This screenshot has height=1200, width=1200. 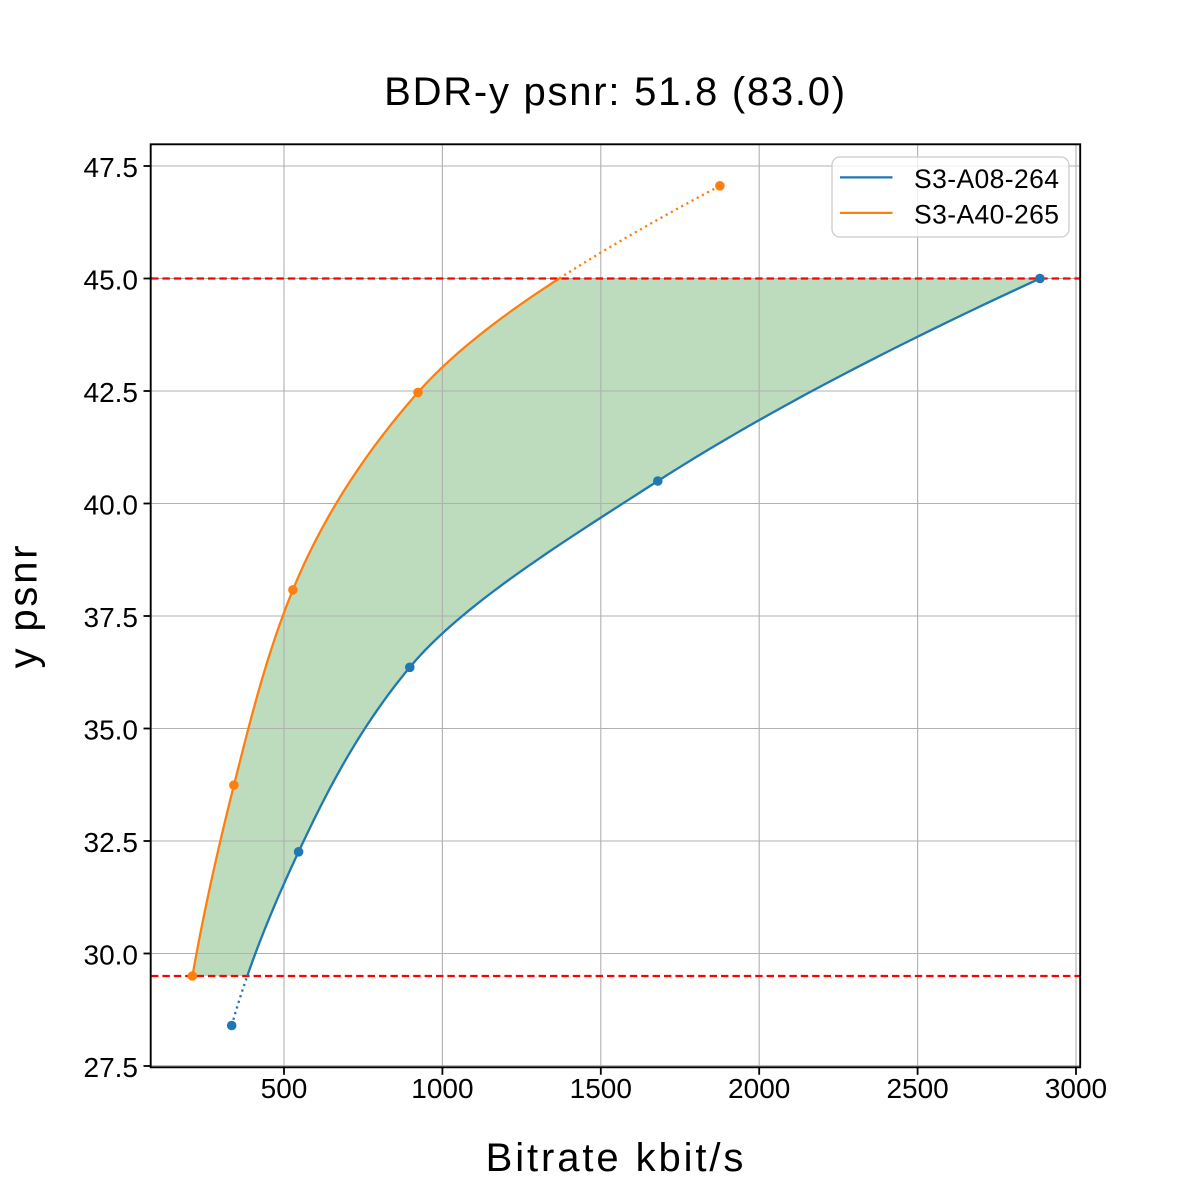 I want to click on svg-text: 3000, so click(x=1076, y=1088).